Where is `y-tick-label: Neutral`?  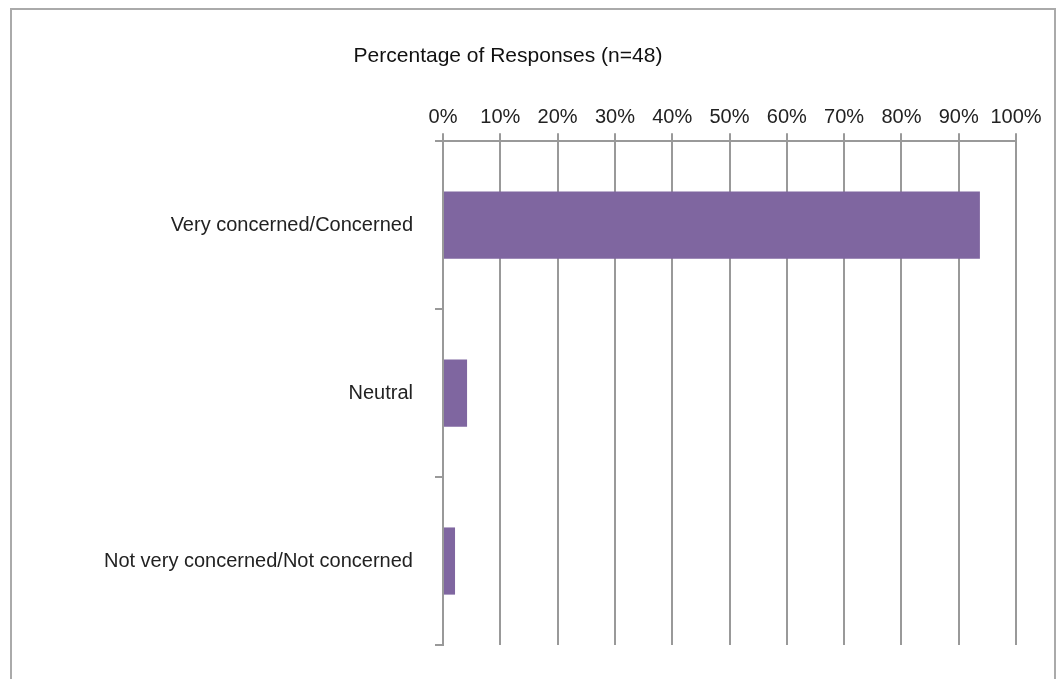 y-tick-label: Neutral is located at coordinates (380, 391).